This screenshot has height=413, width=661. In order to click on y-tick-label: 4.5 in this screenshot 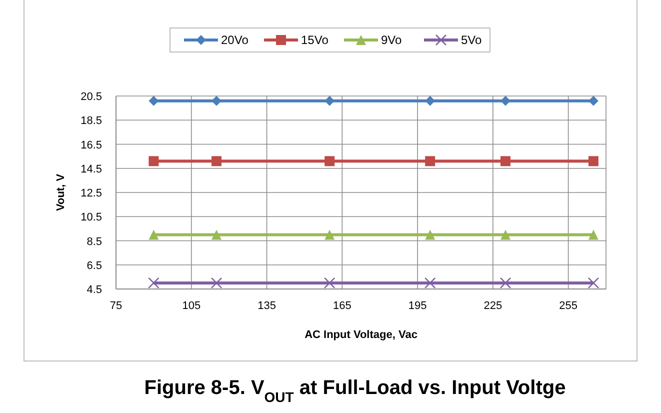, I will do `click(94, 290)`.